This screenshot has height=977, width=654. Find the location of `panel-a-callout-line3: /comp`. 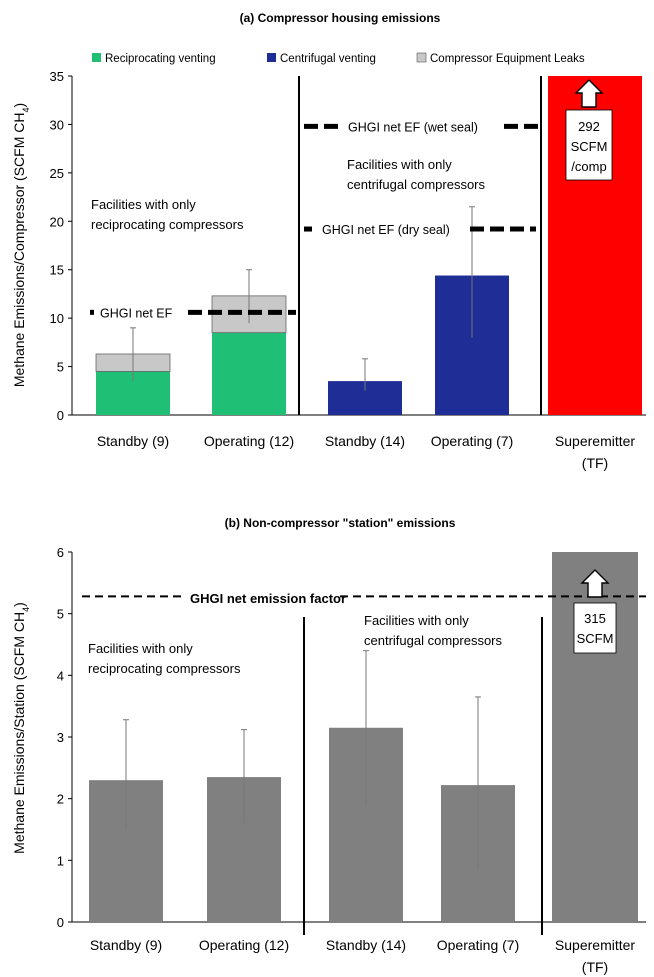

panel-a-callout-line3: /comp is located at coordinates (588, 166).